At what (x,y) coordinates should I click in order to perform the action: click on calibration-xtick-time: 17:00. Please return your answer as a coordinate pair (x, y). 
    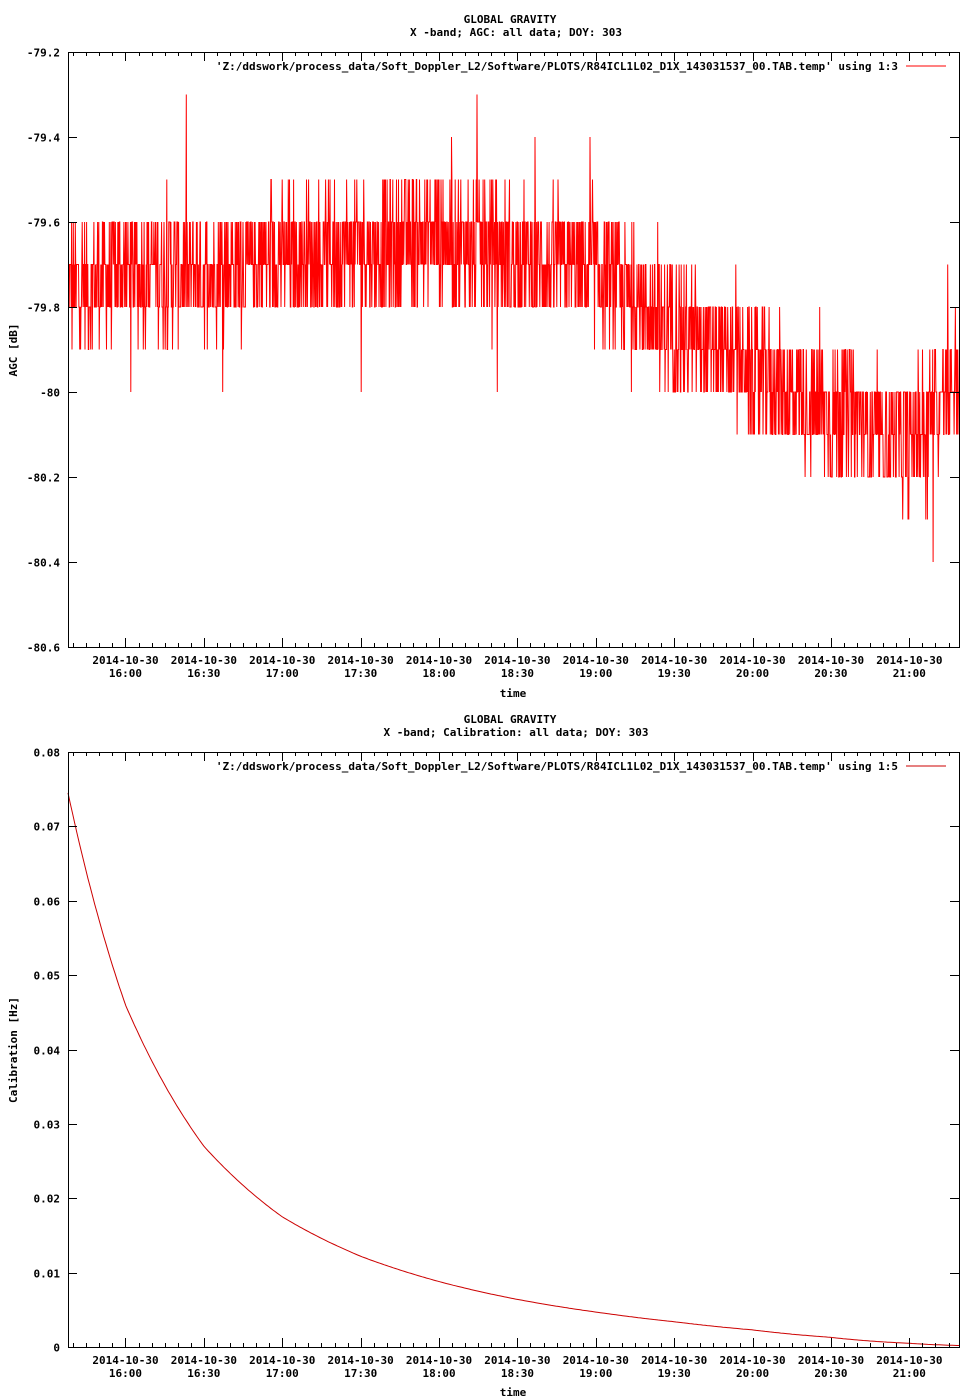
    Looking at the image, I should click on (282, 1373).